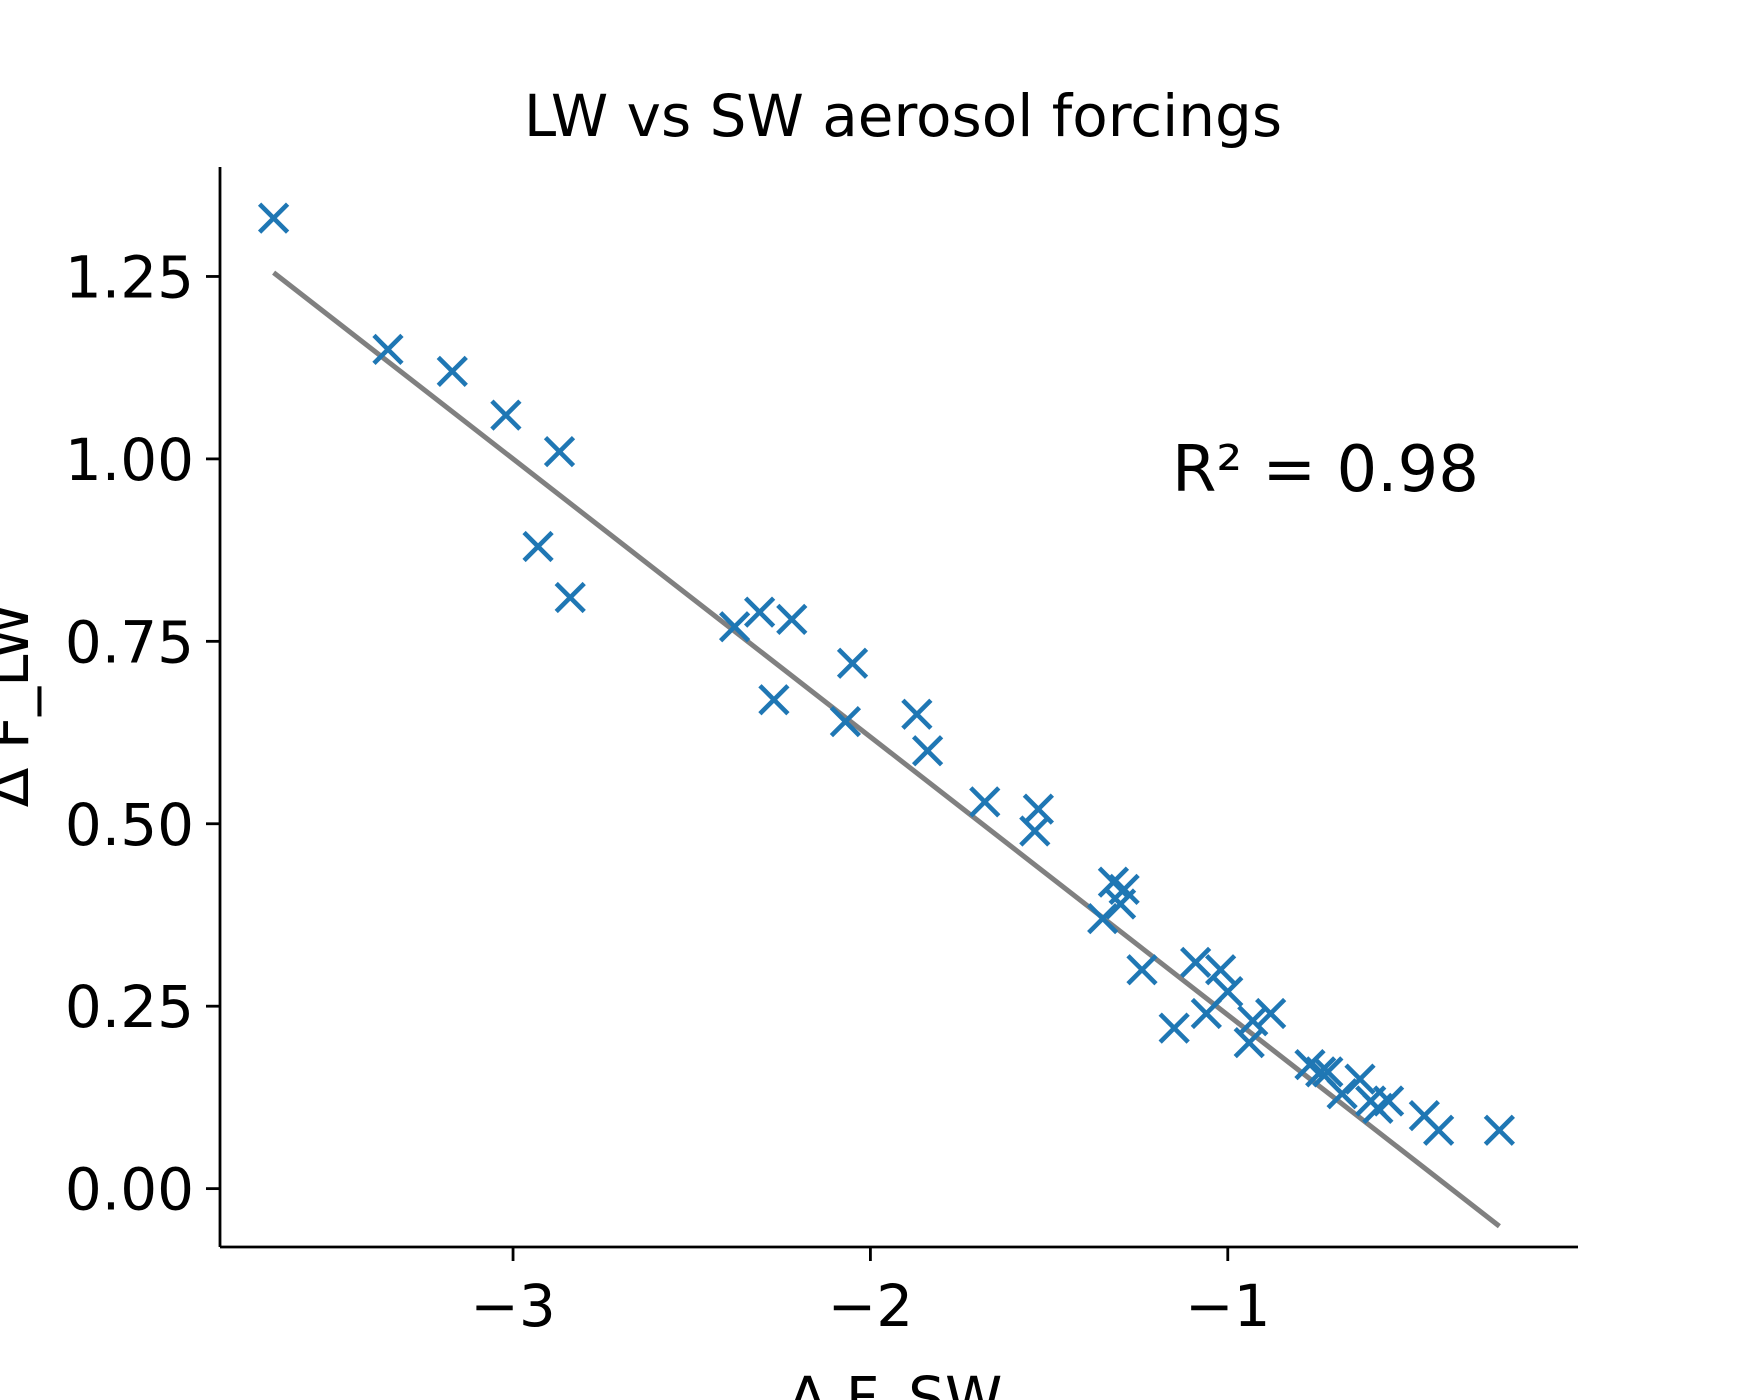 The image size is (1750, 1400). What do you see at coordinates (1228, 1306) in the screenshot?
I see `x-tick-label: −1` at bounding box center [1228, 1306].